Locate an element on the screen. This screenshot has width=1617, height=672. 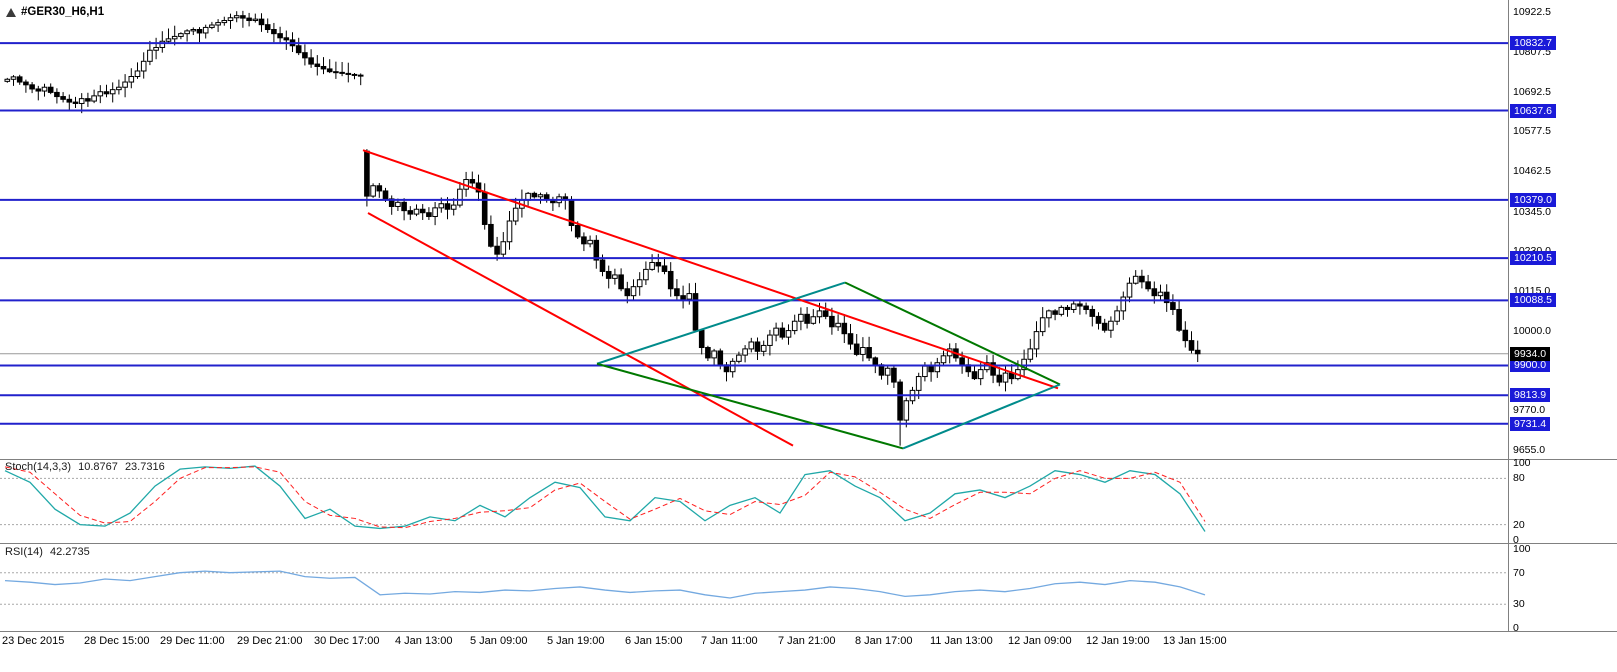
rsi-indicator-label: RSI(14) 42.2735 is located at coordinates (49, 552).